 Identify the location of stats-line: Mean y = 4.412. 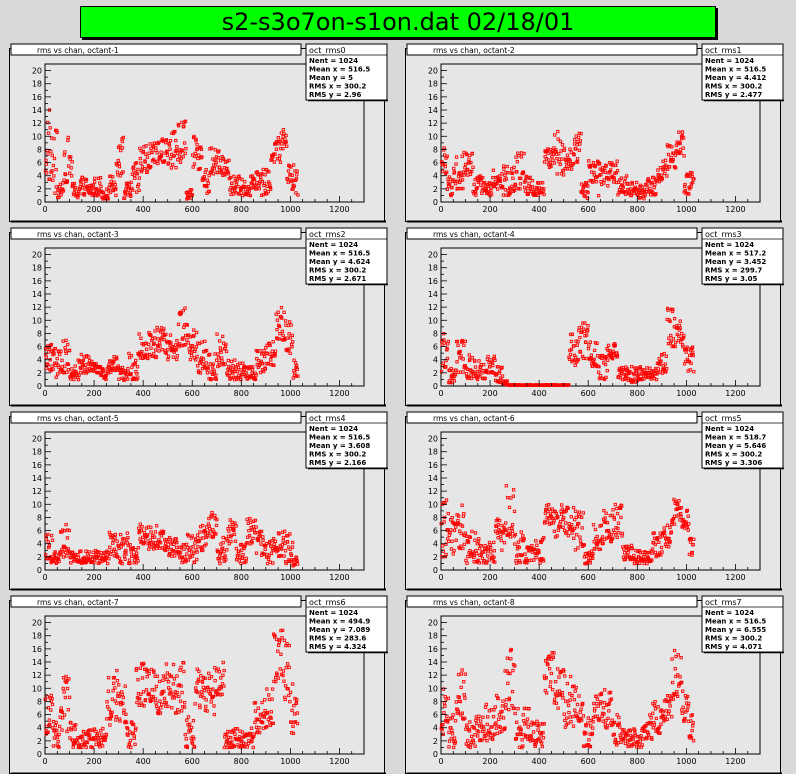
(735, 78).